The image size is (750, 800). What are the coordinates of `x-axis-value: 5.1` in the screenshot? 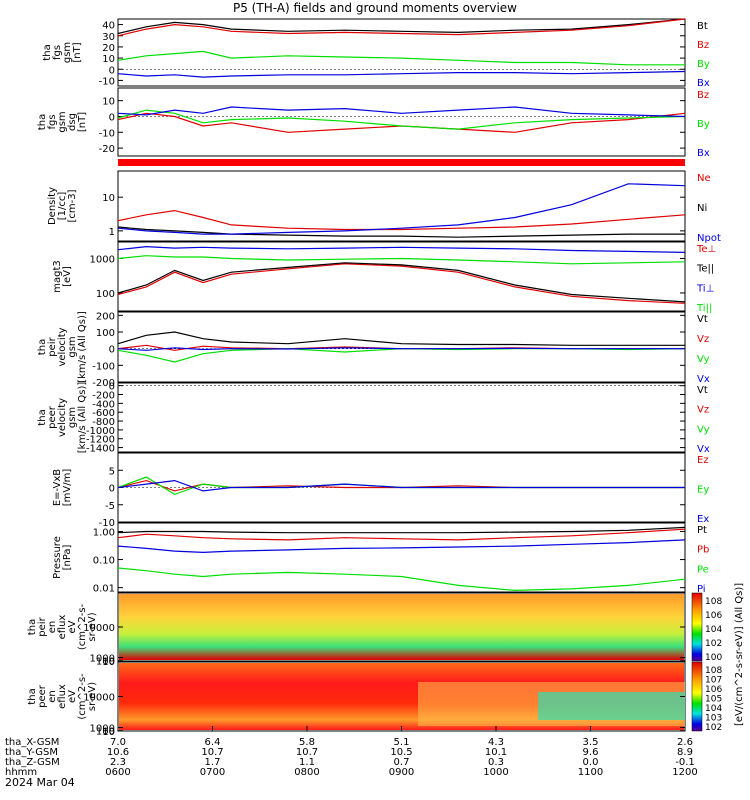 It's located at (402, 742).